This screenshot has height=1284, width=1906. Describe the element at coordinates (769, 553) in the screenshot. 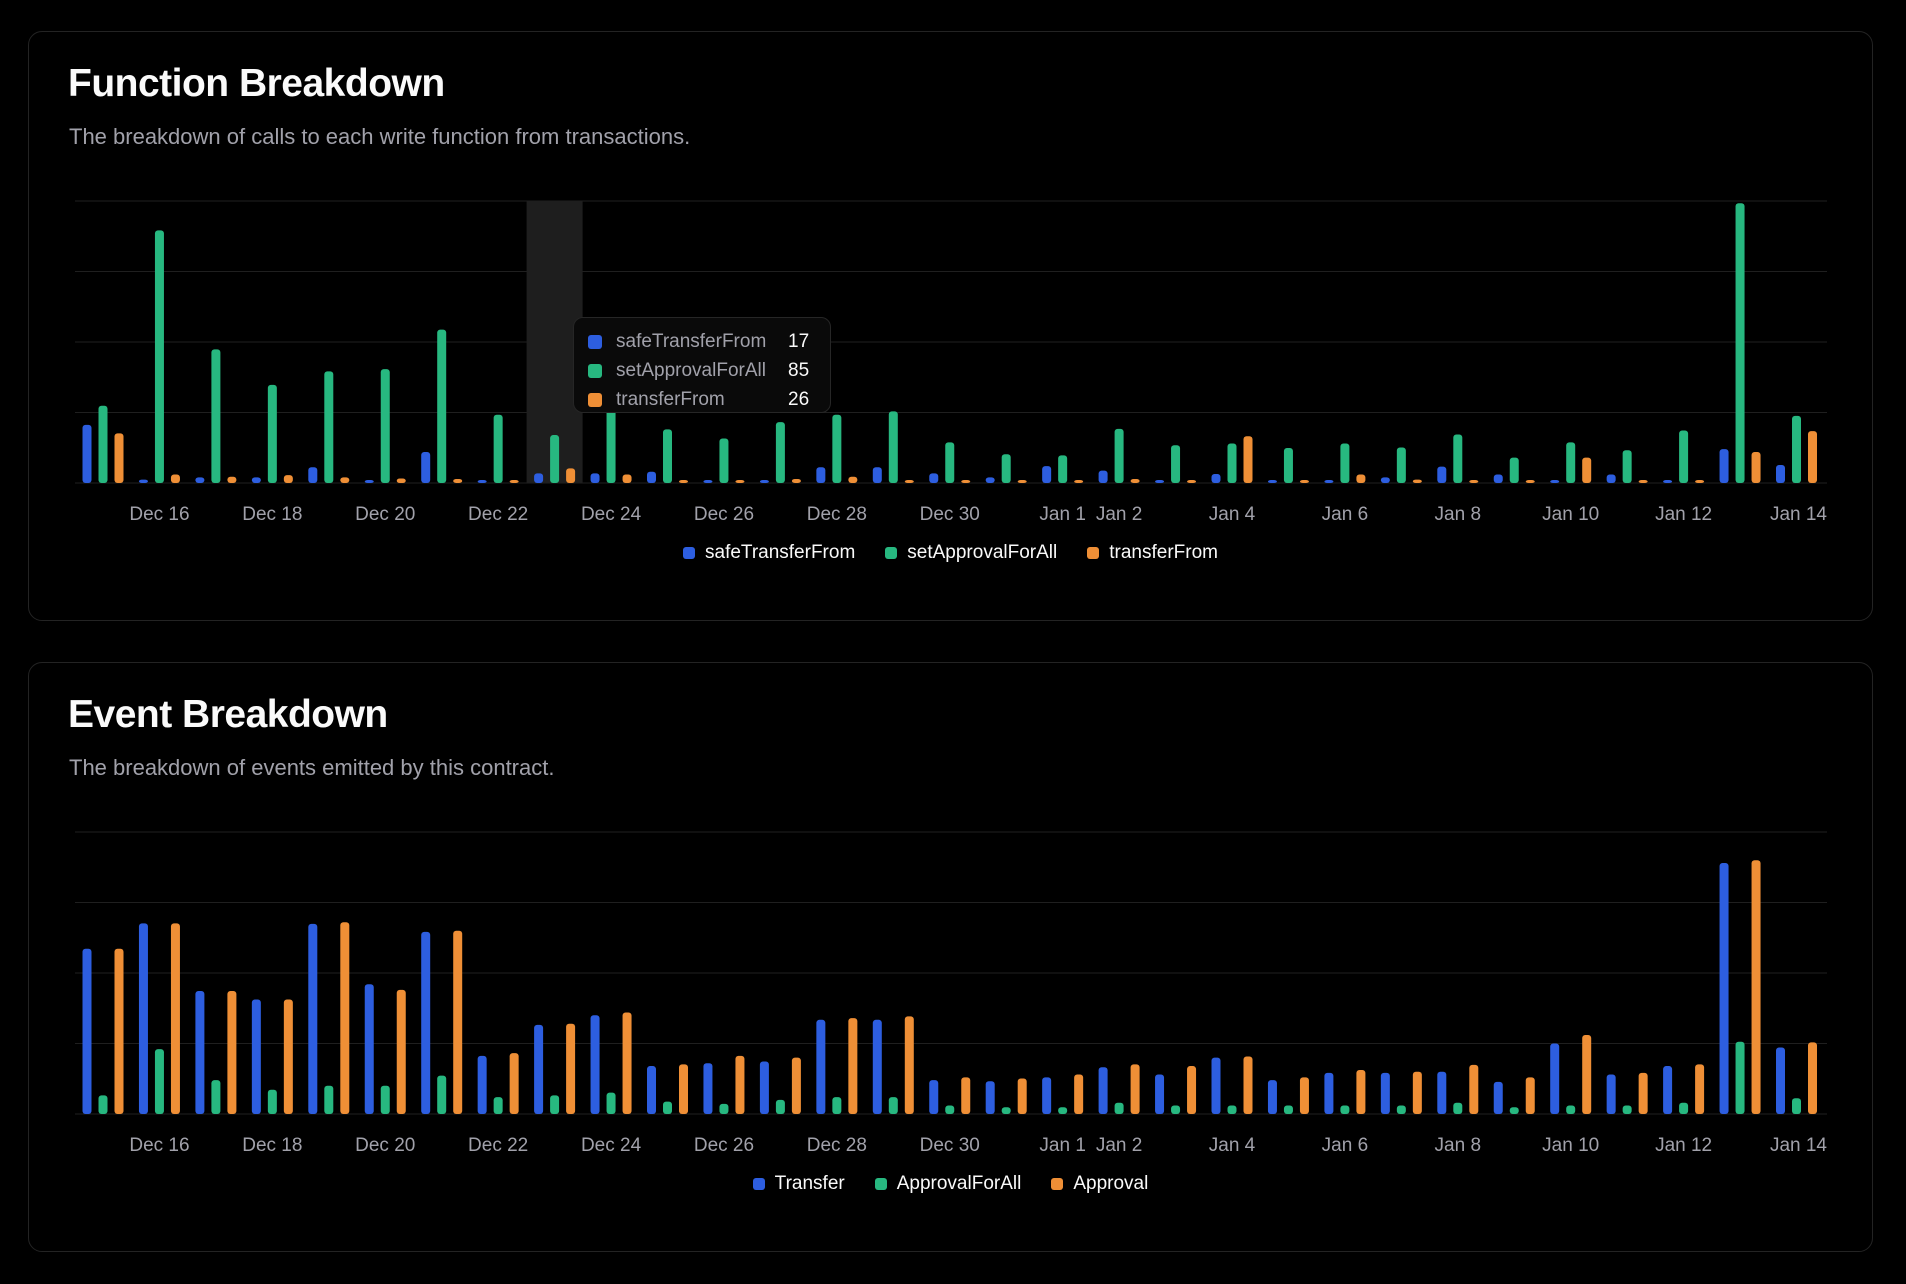

I see `legend-item-safetransferfrom: safeTransferFrom` at that location.